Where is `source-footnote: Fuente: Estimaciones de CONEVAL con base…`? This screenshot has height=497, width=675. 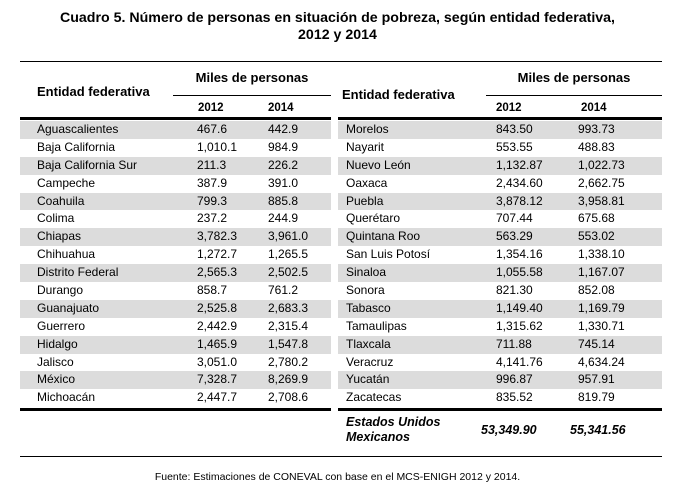
source-footnote: Fuente: Estimaciones de CONEVAL con base… is located at coordinates (337, 477).